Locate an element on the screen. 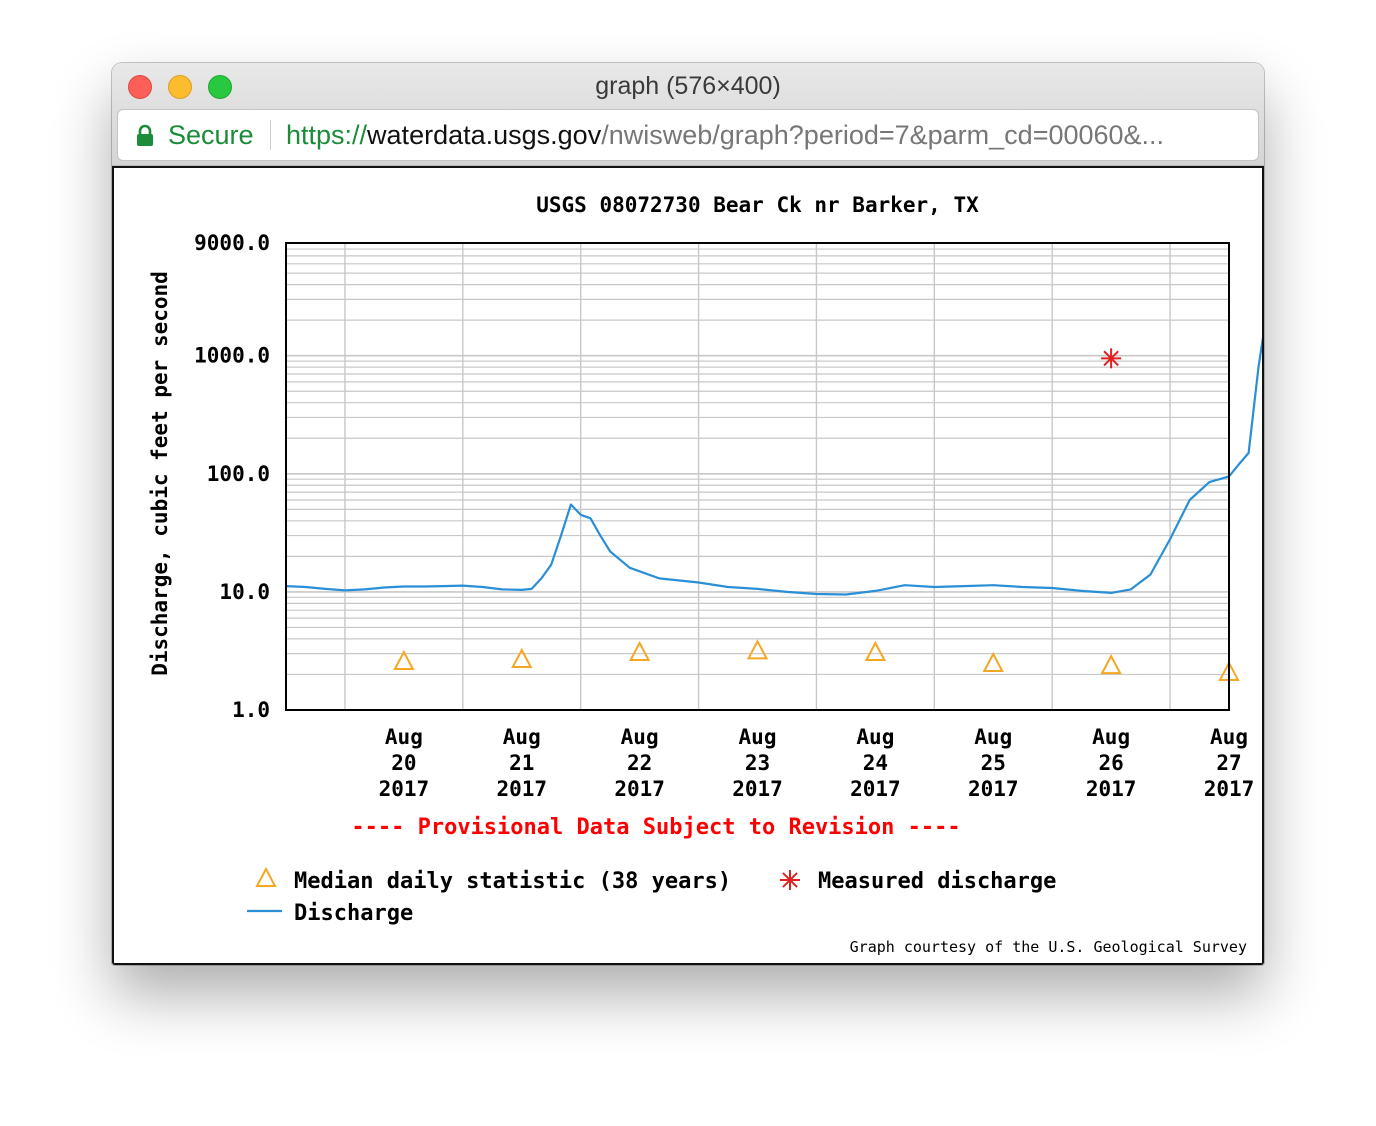 This screenshot has height=1126, width=1376. median-markers is located at coordinates (816, 660).